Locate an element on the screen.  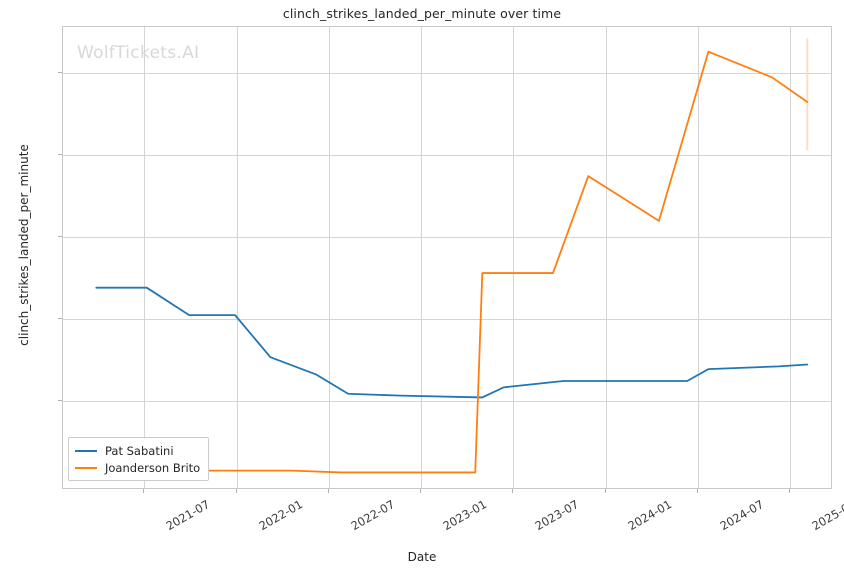
x-axis-label: Date is located at coordinates (422, 557).